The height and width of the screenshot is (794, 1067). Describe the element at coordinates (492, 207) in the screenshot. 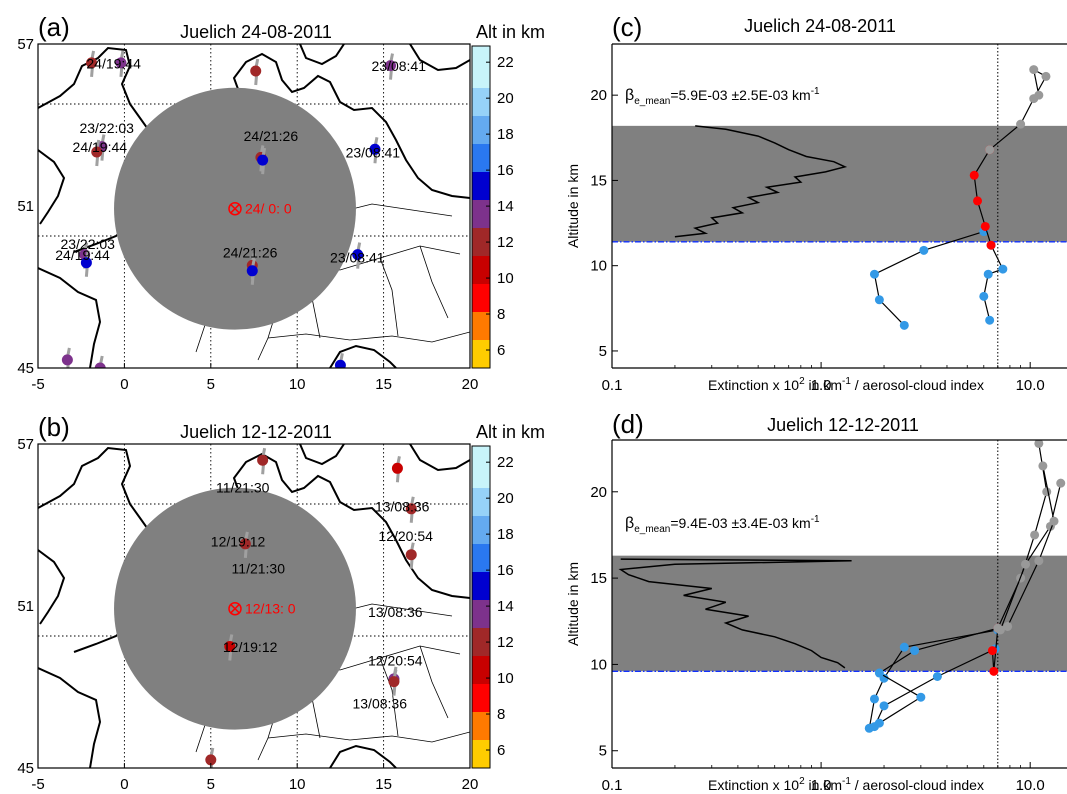

I see `colorbar-a: 6 8 10 12 14 16 18 20 22` at that location.